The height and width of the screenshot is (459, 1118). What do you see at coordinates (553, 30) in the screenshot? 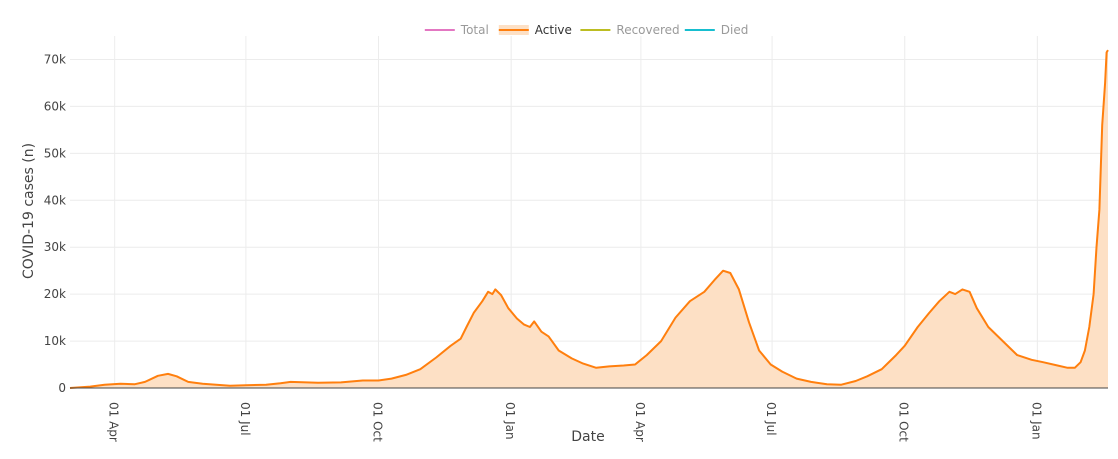
I see `legend-label: Active` at bounding box center [553, 30].